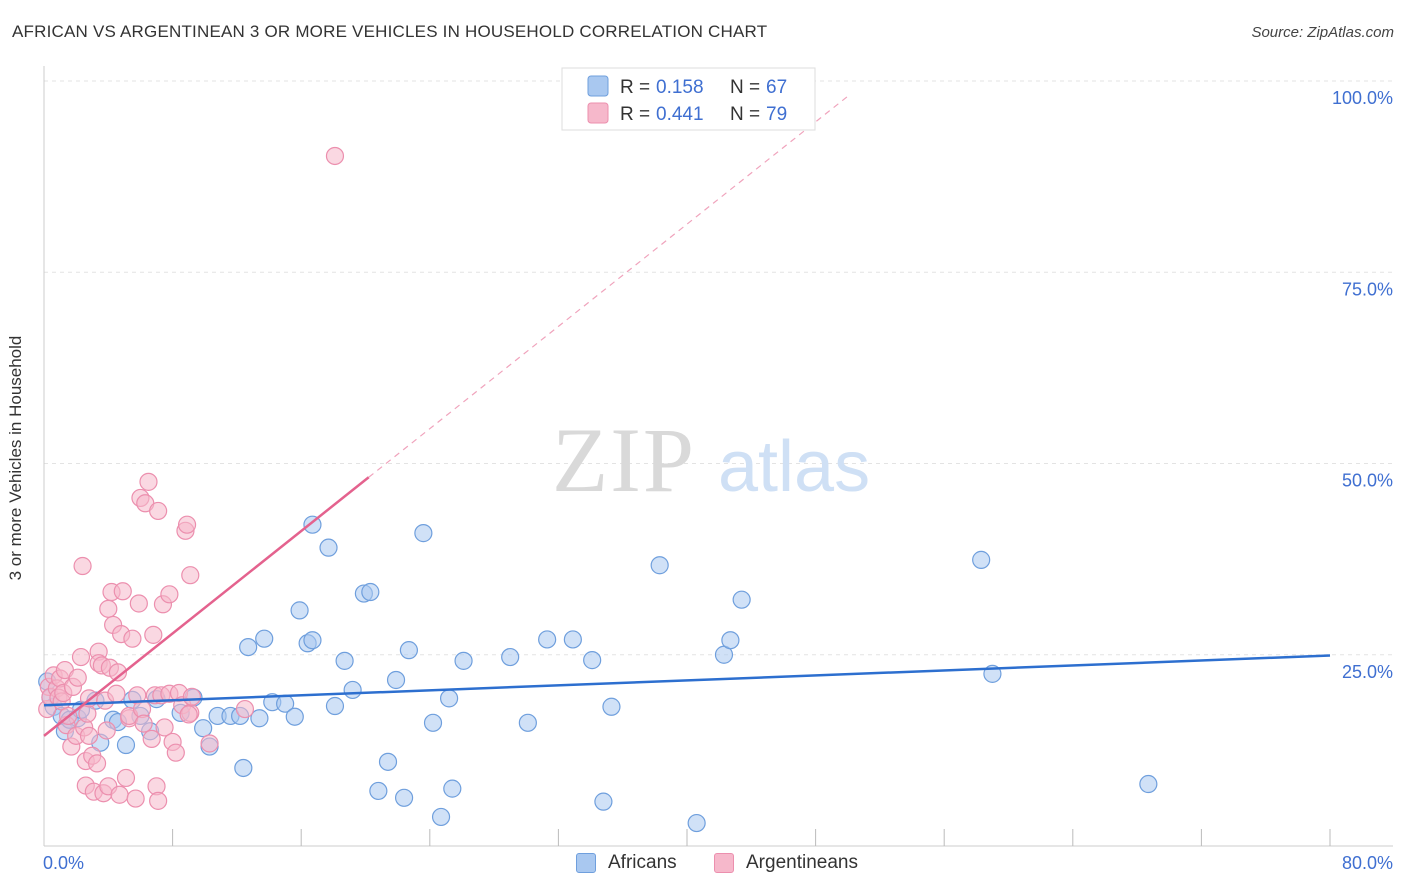 The image size is (1406, 892). I want to click on legend-swatch-africans, so click(598, 86).